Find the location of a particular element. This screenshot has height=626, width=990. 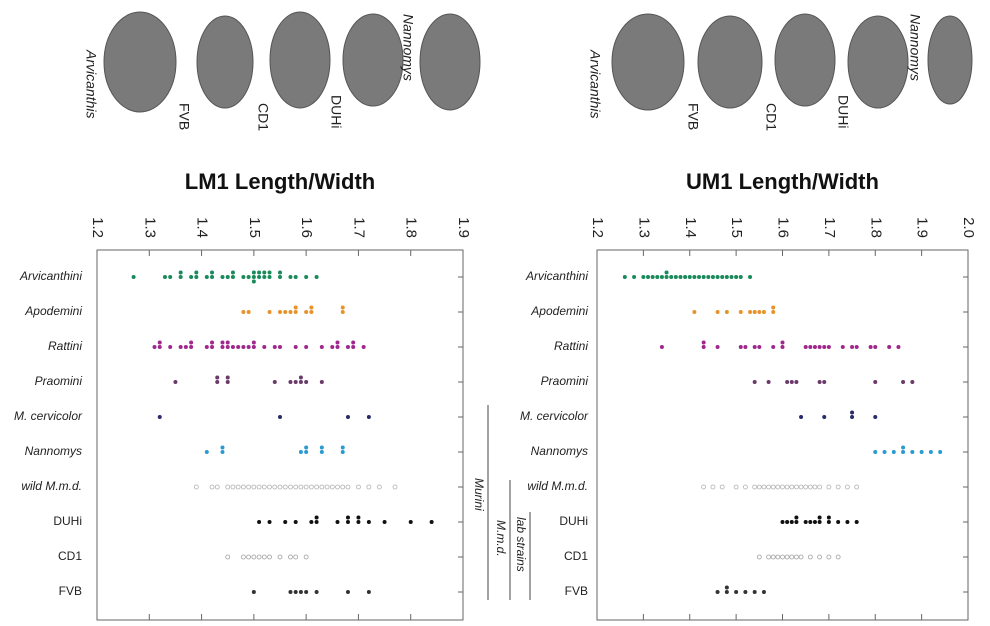

row-label: Praomini is located at coordinates (59, 381).